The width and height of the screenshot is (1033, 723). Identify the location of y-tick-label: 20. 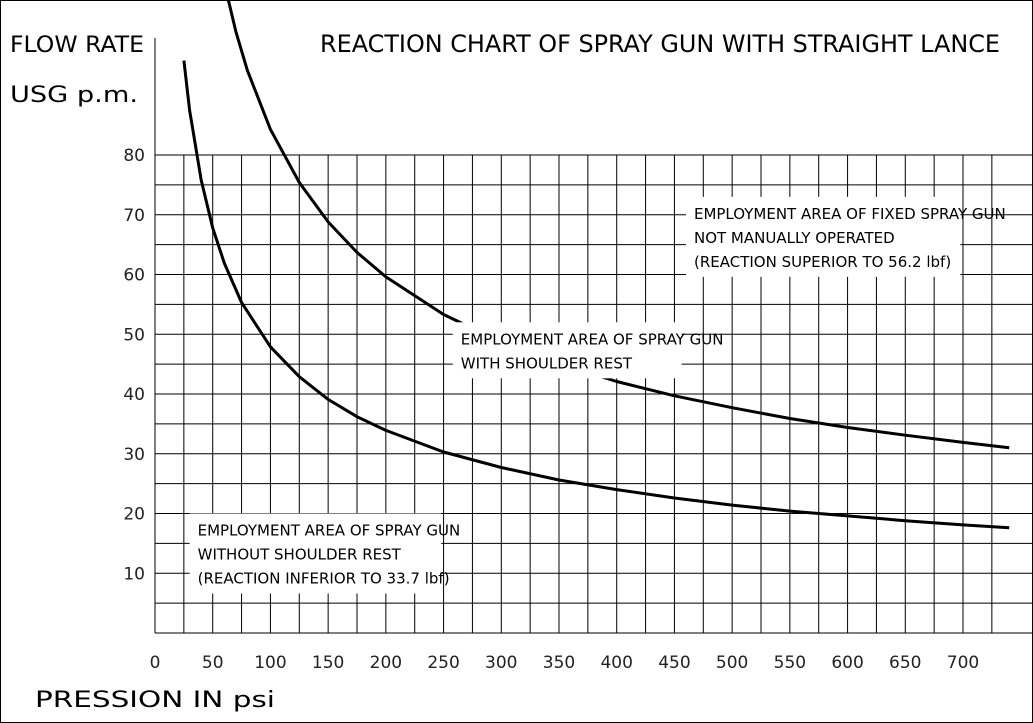
(134, 515).